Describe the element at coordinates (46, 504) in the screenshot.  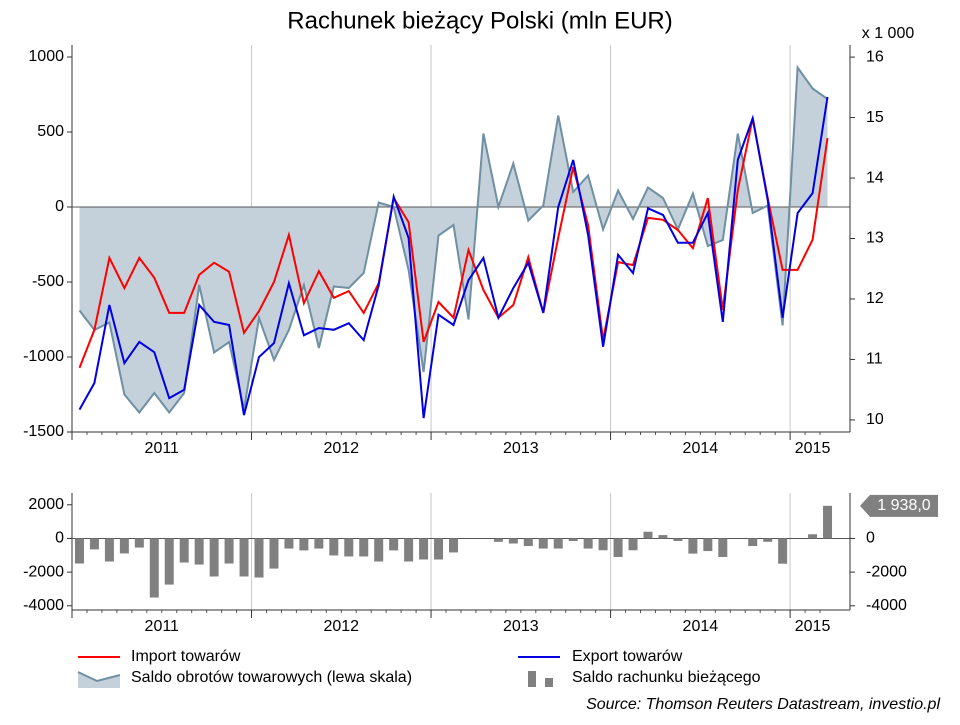
I see `y-tick-label: 2000` at that location.